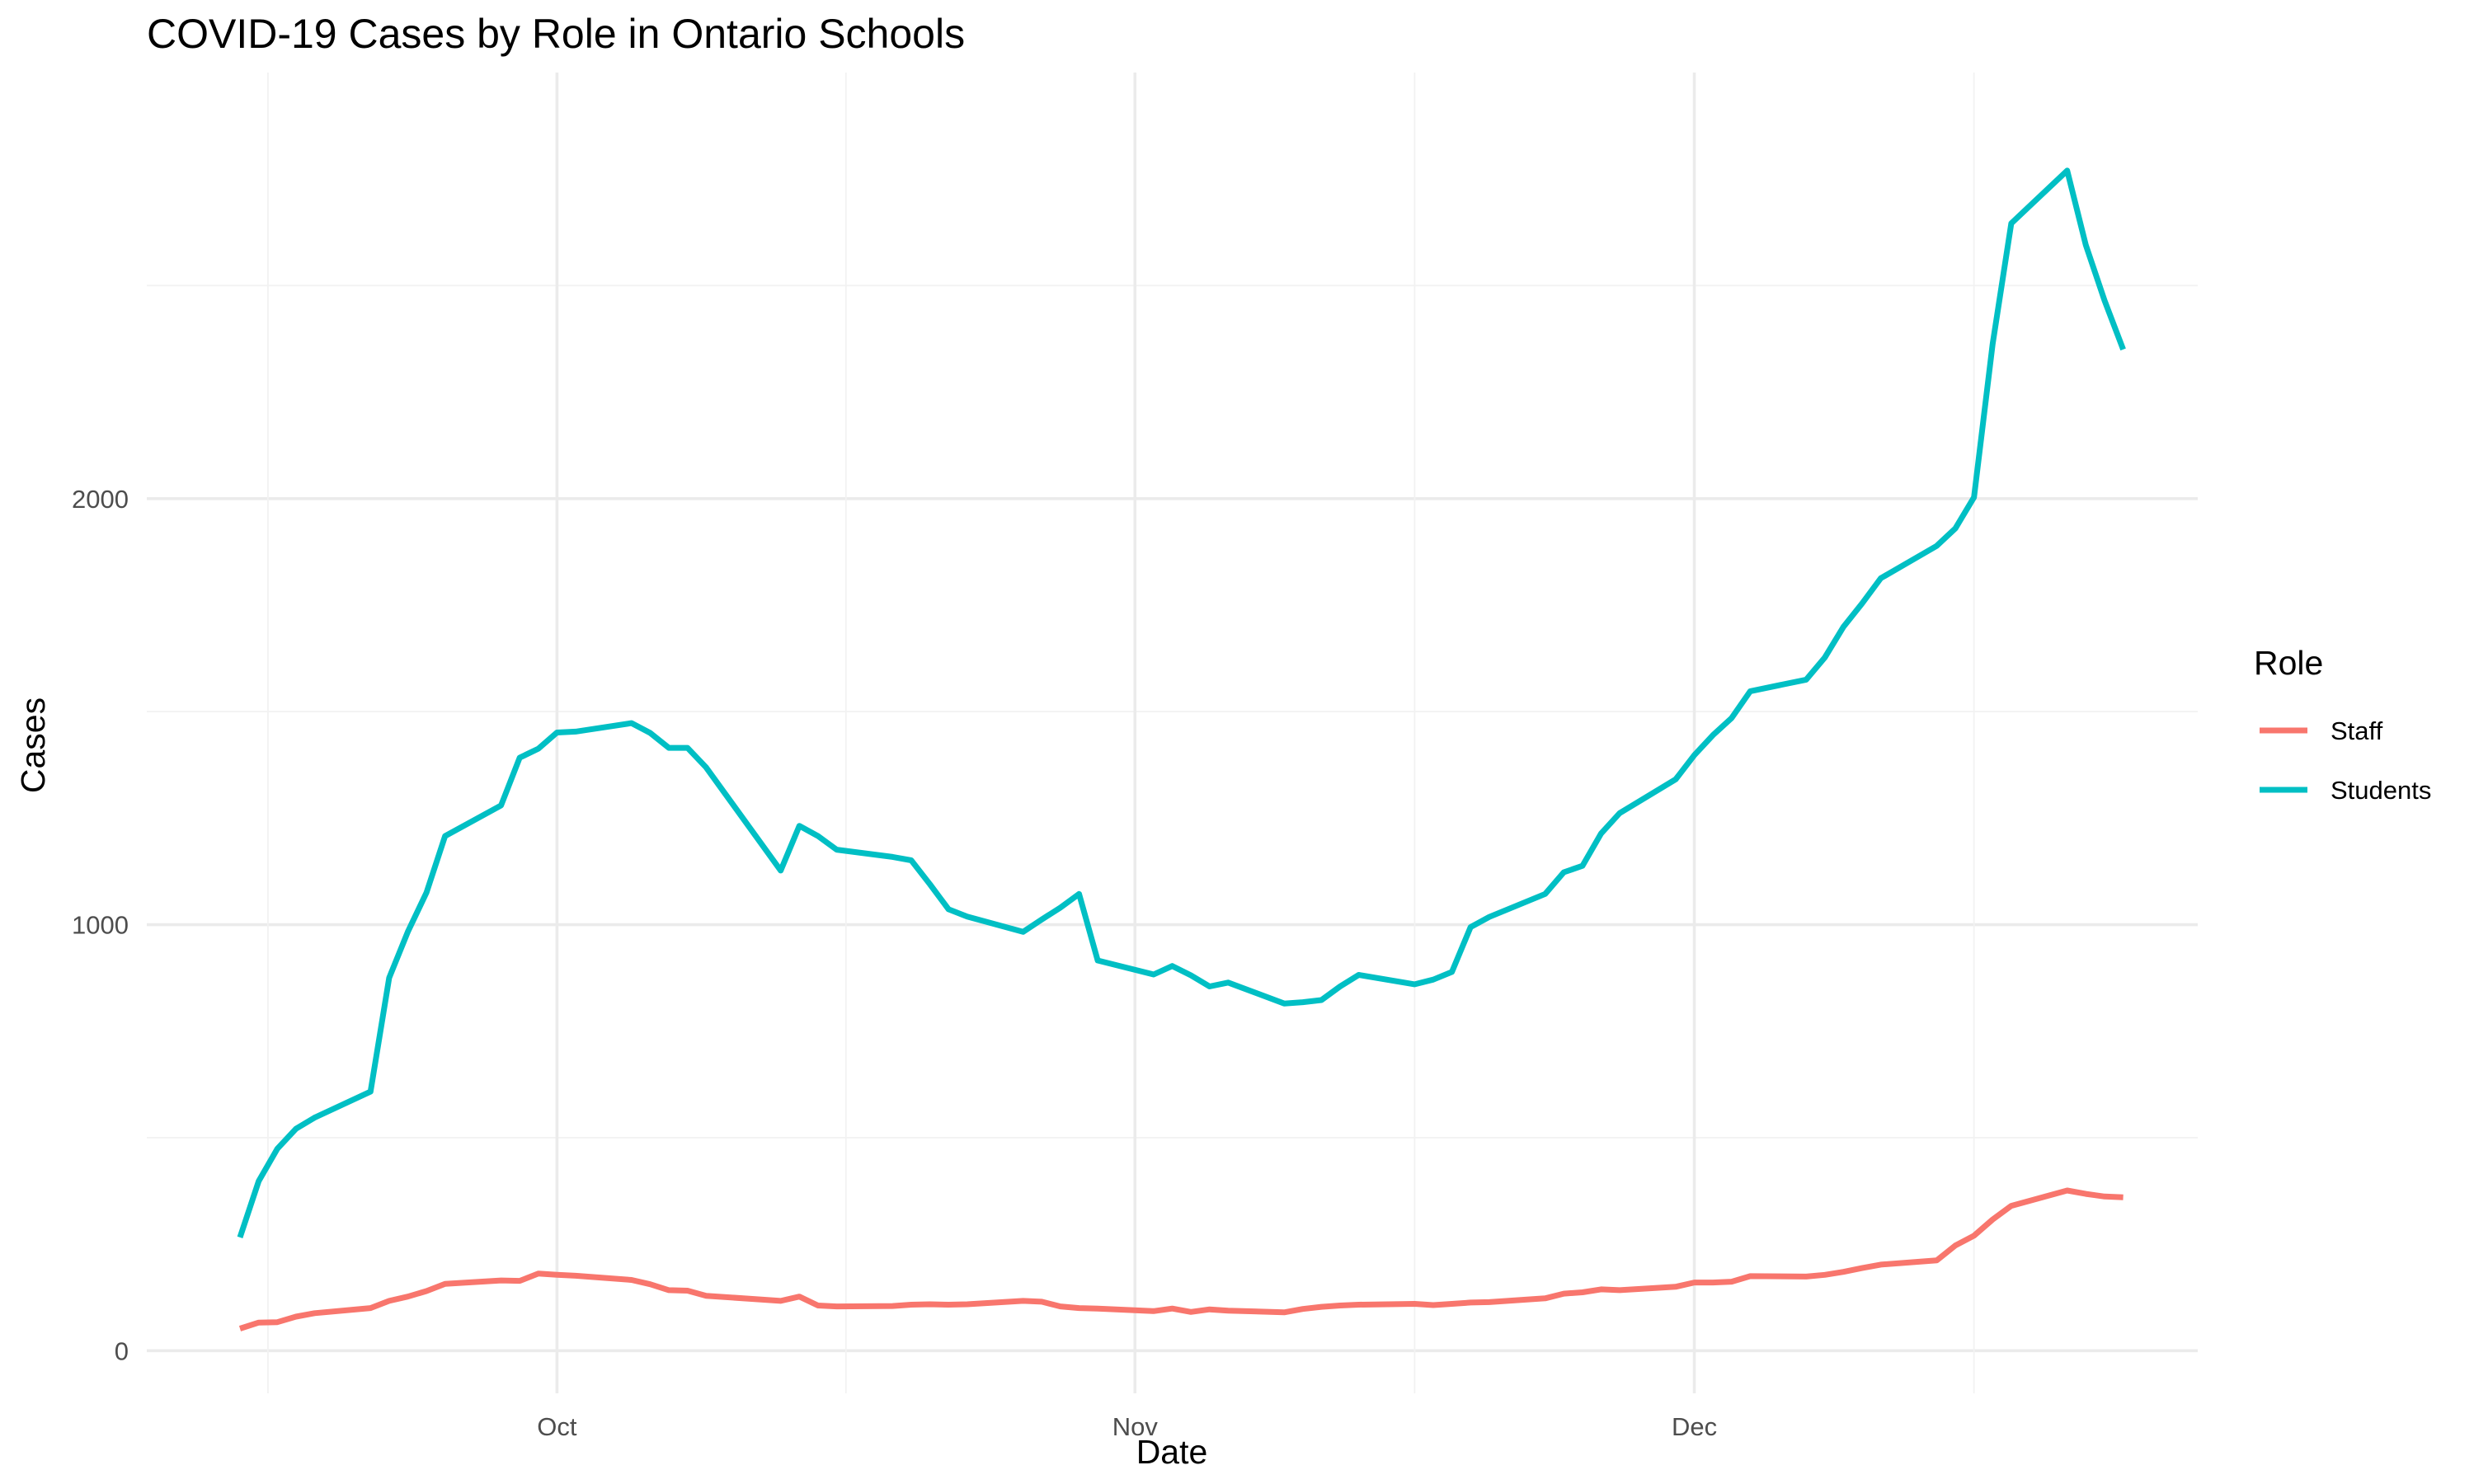 The height and width of the screenshot is (1484, 2474). I want to click on series-line-staff, so click(1181, 1259).